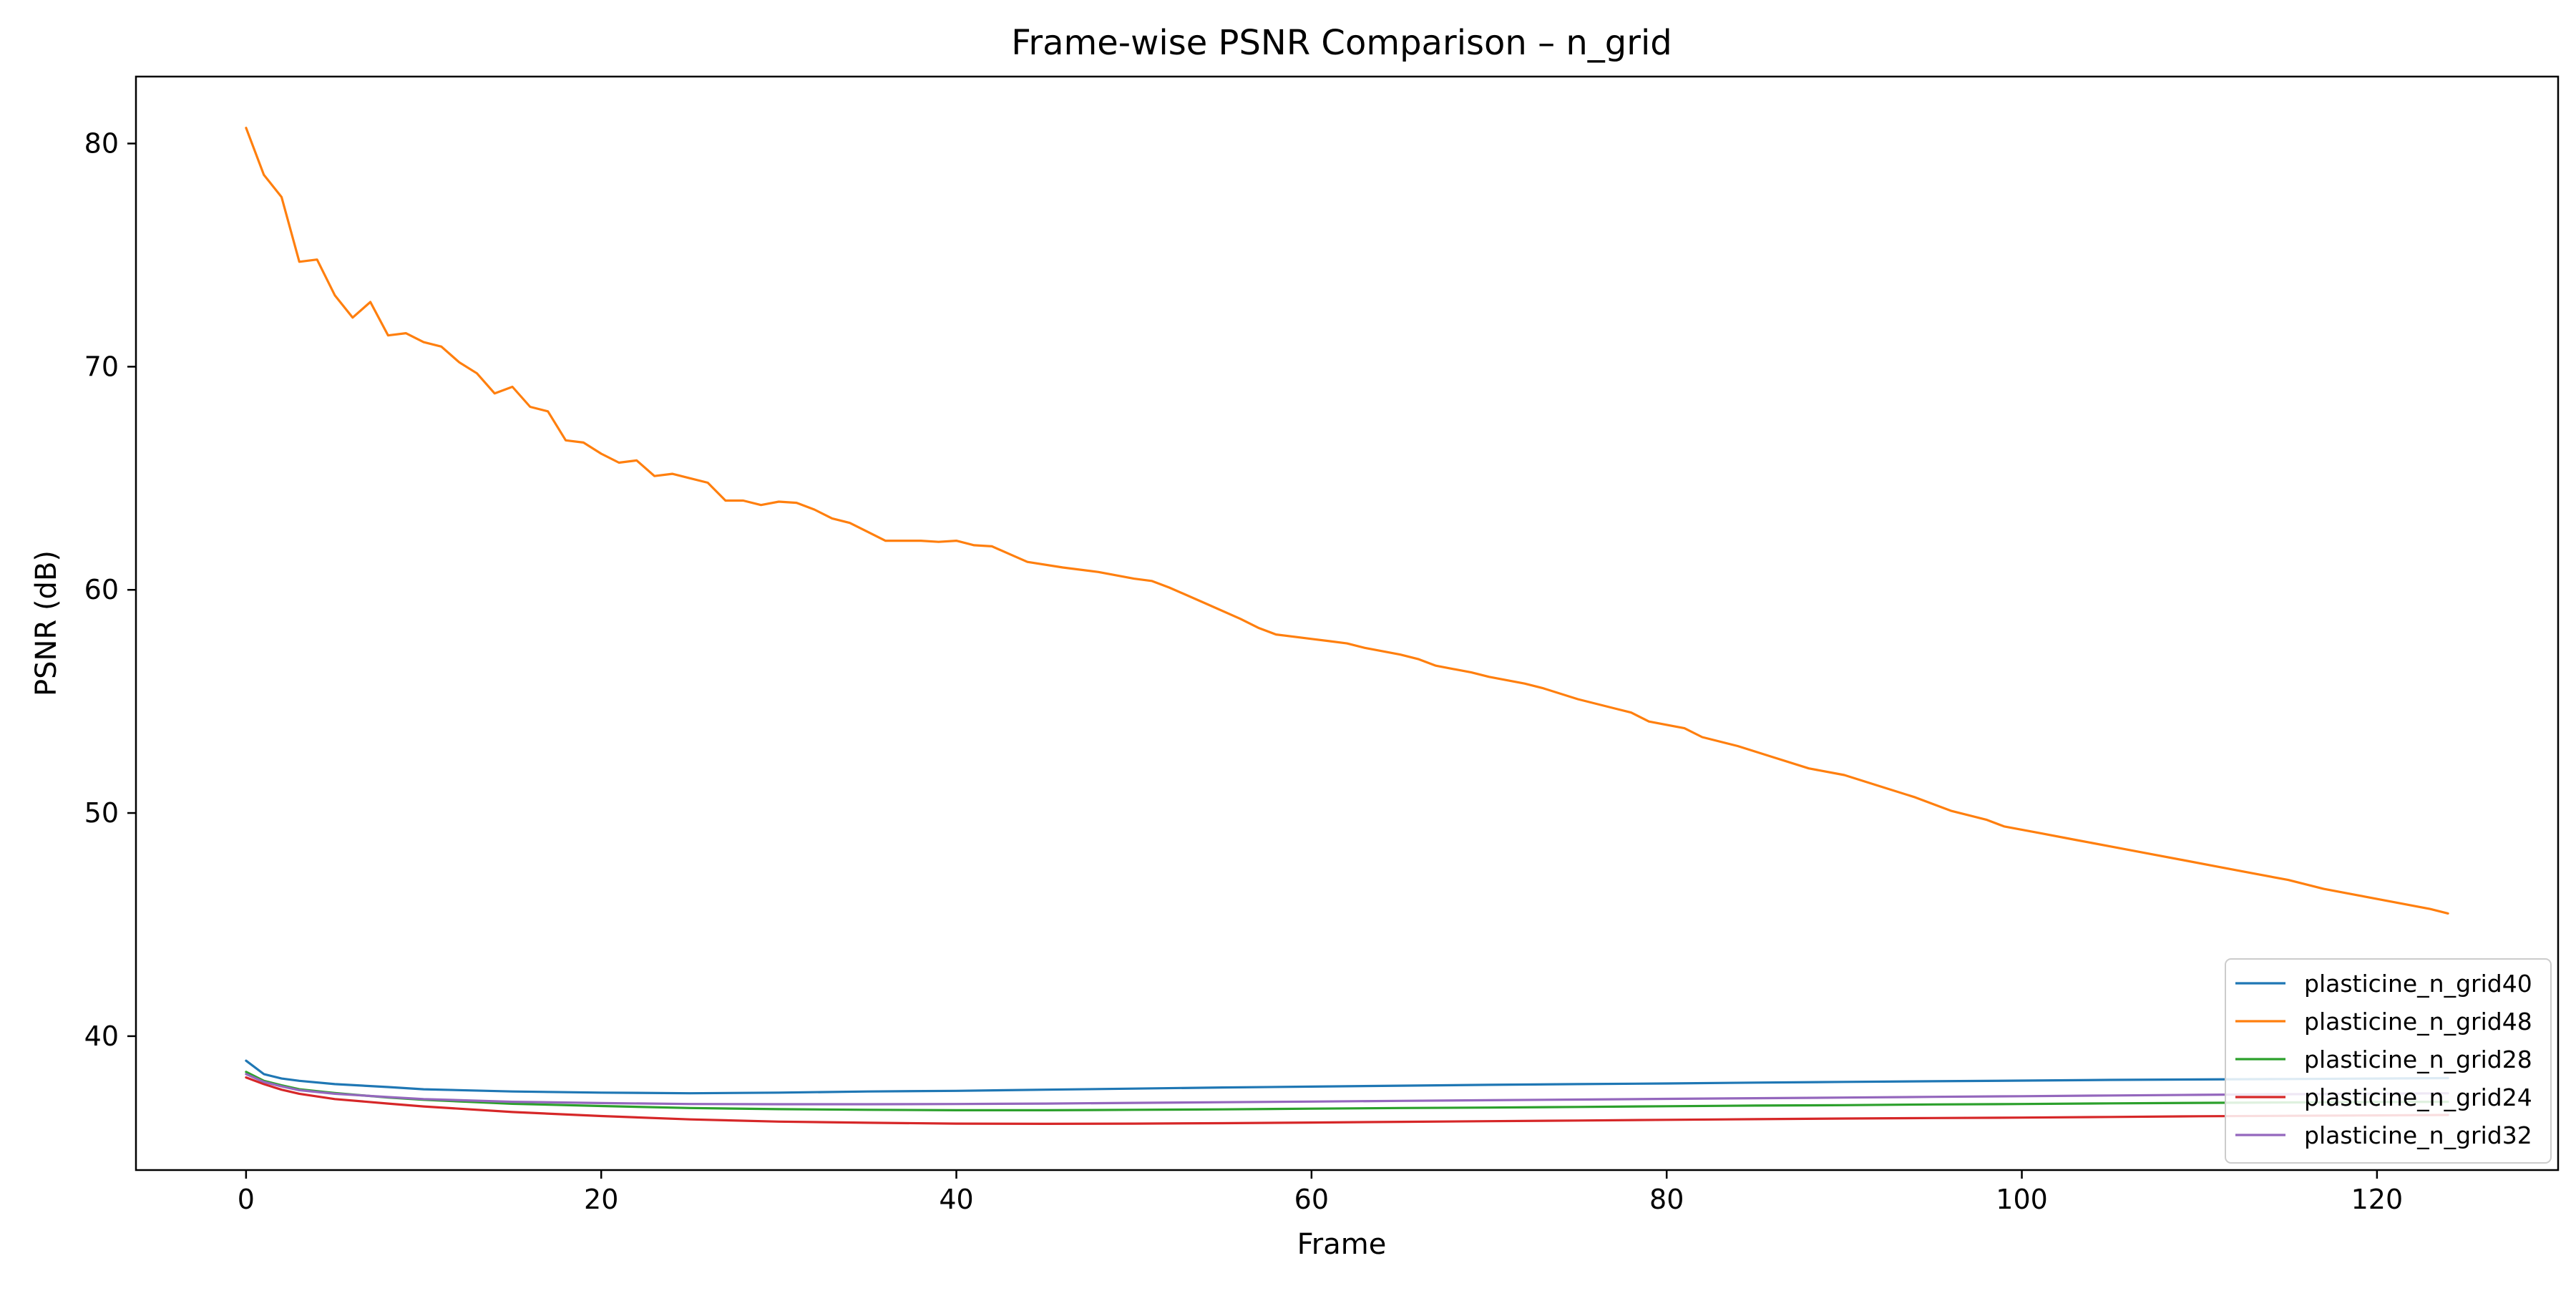 The image size is (2576, 1291). Describe the element at coordinates (2377, 1199) in the screenshot. I see `x-tick-label: 120` at that location.